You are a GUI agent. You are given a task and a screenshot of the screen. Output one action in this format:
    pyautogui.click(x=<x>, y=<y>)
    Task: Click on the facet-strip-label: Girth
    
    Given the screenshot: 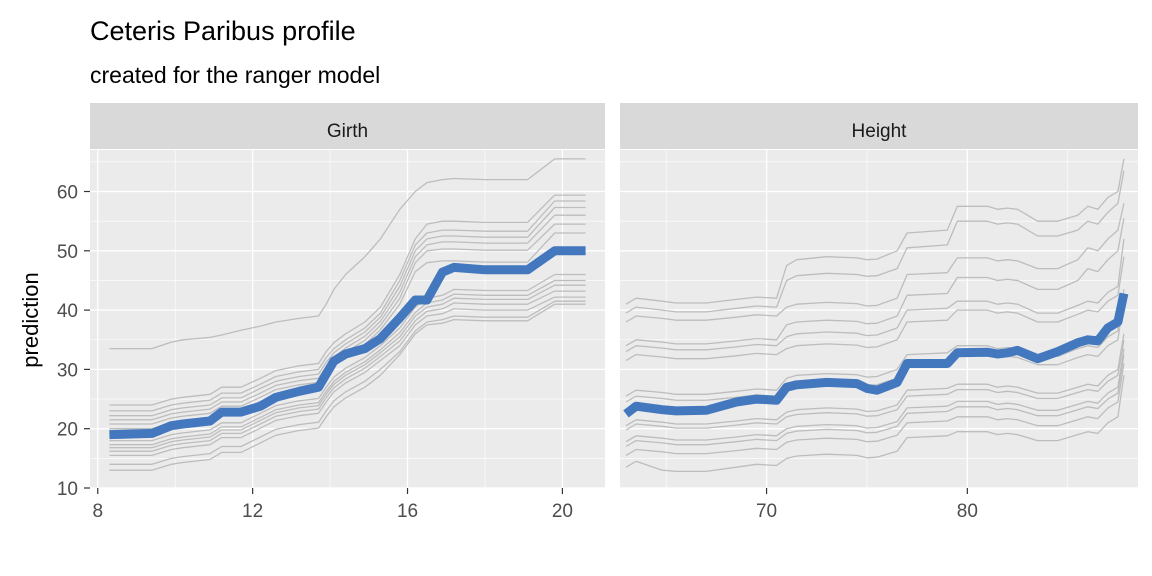 What is the action you would take?
    pyautogui.click(x=347, y=131)
    